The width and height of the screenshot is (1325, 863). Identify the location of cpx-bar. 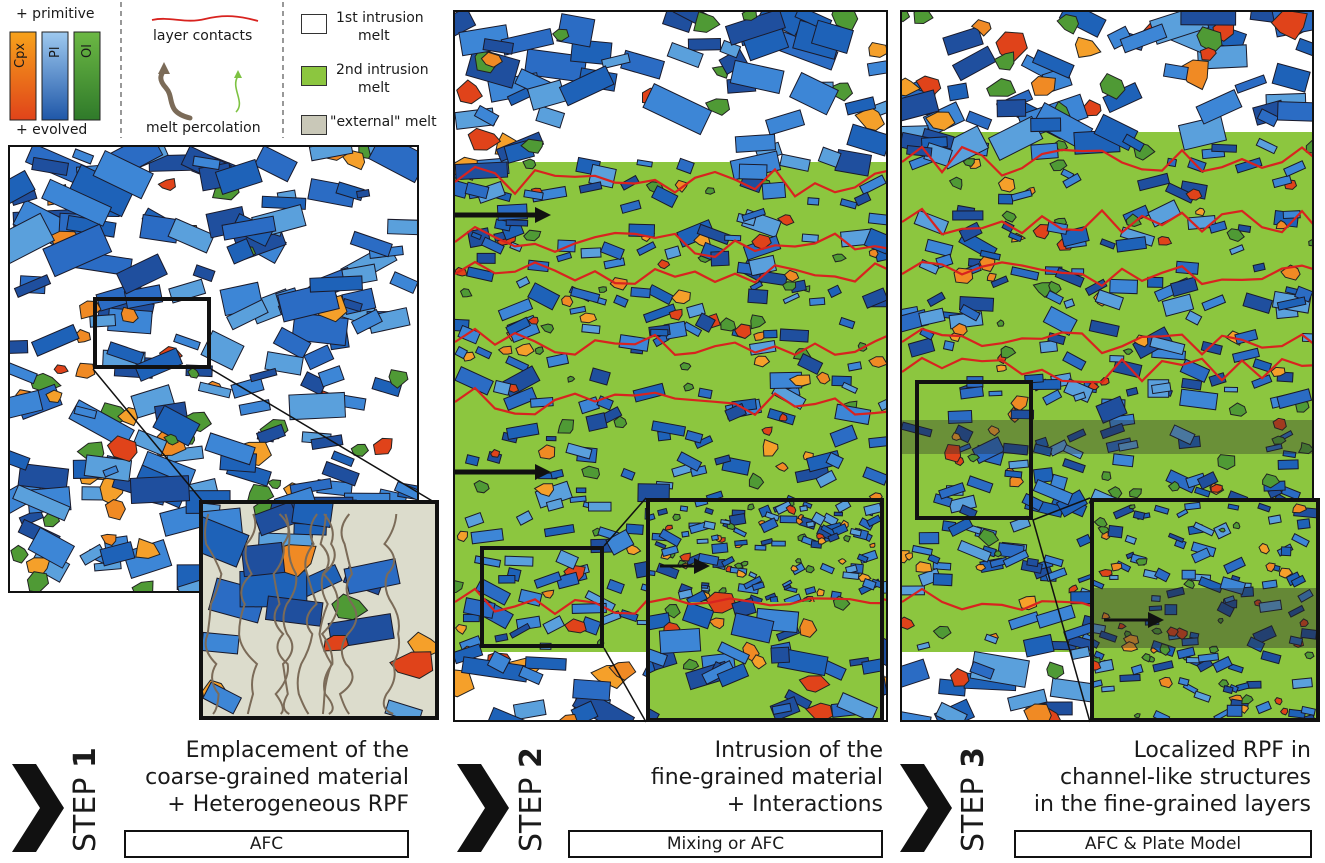
(23, 76).